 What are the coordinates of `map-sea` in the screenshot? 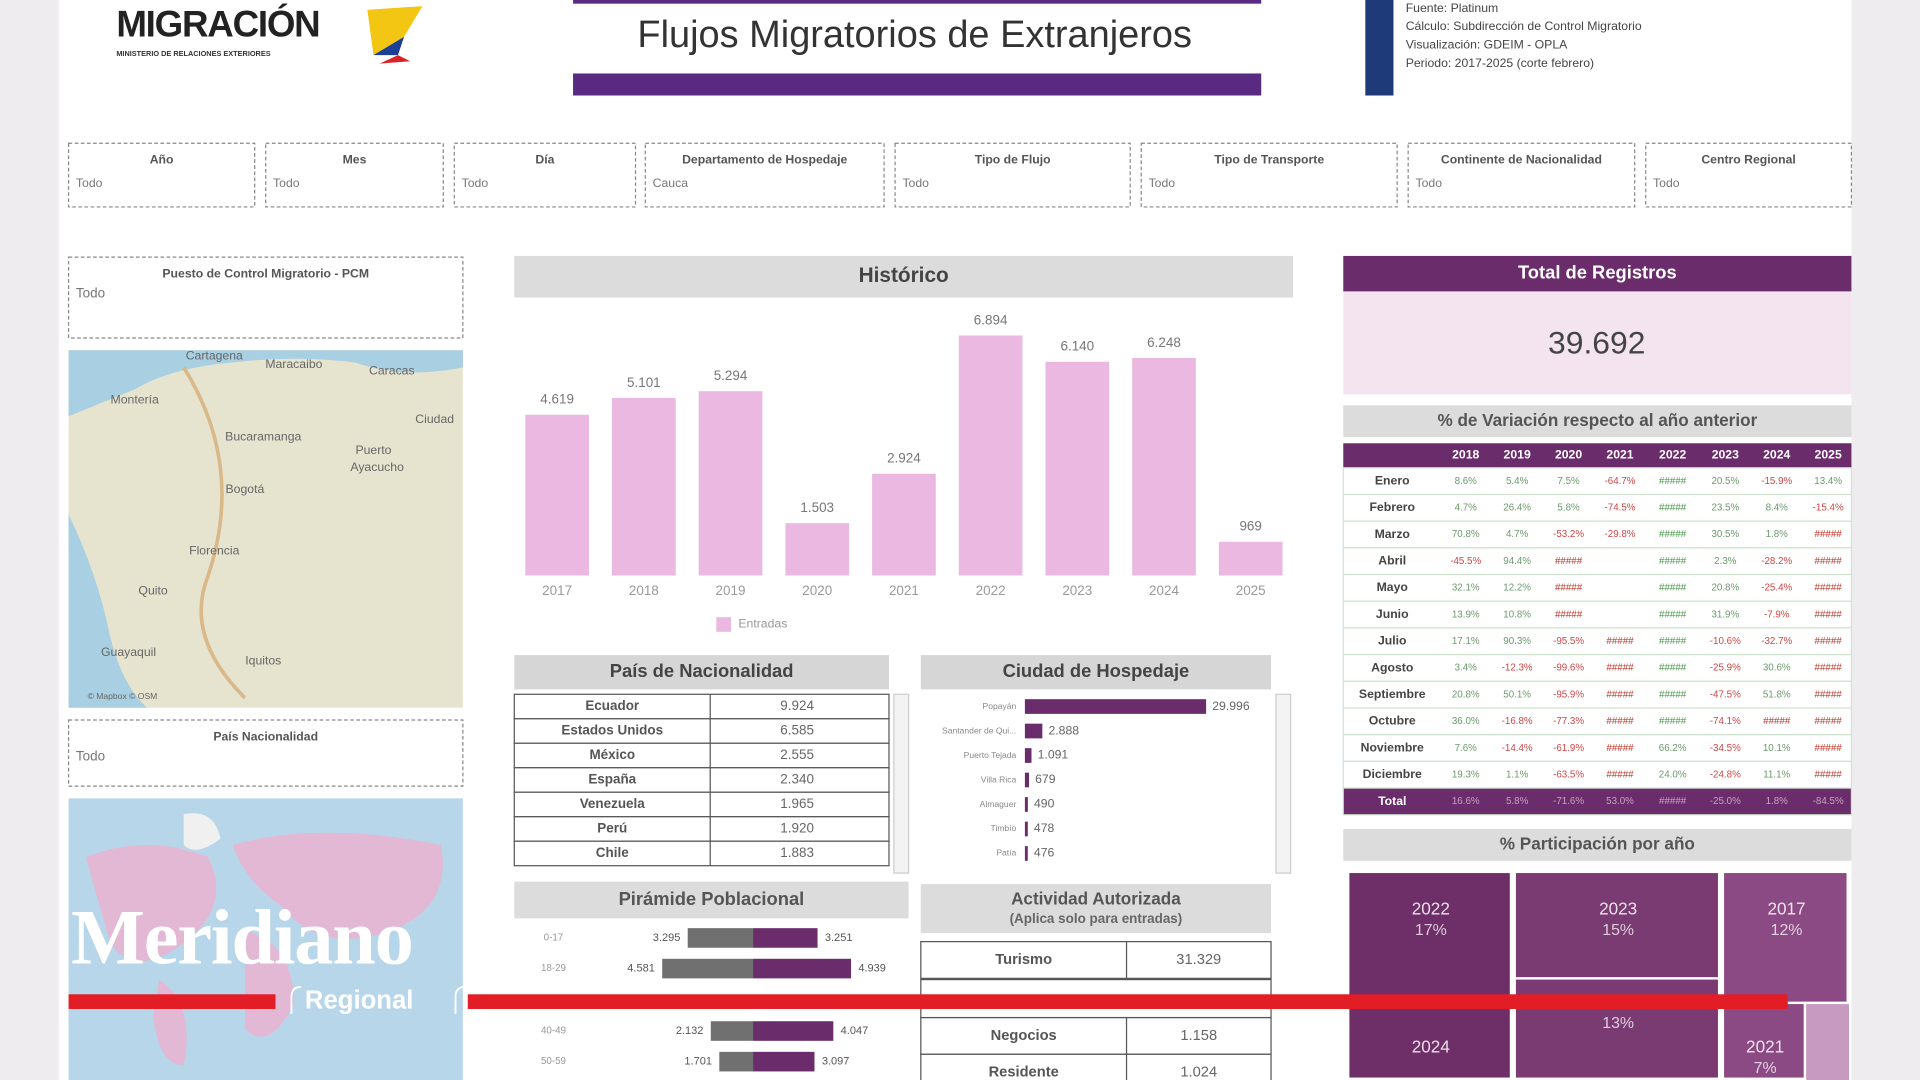 It's located at (107, 611).